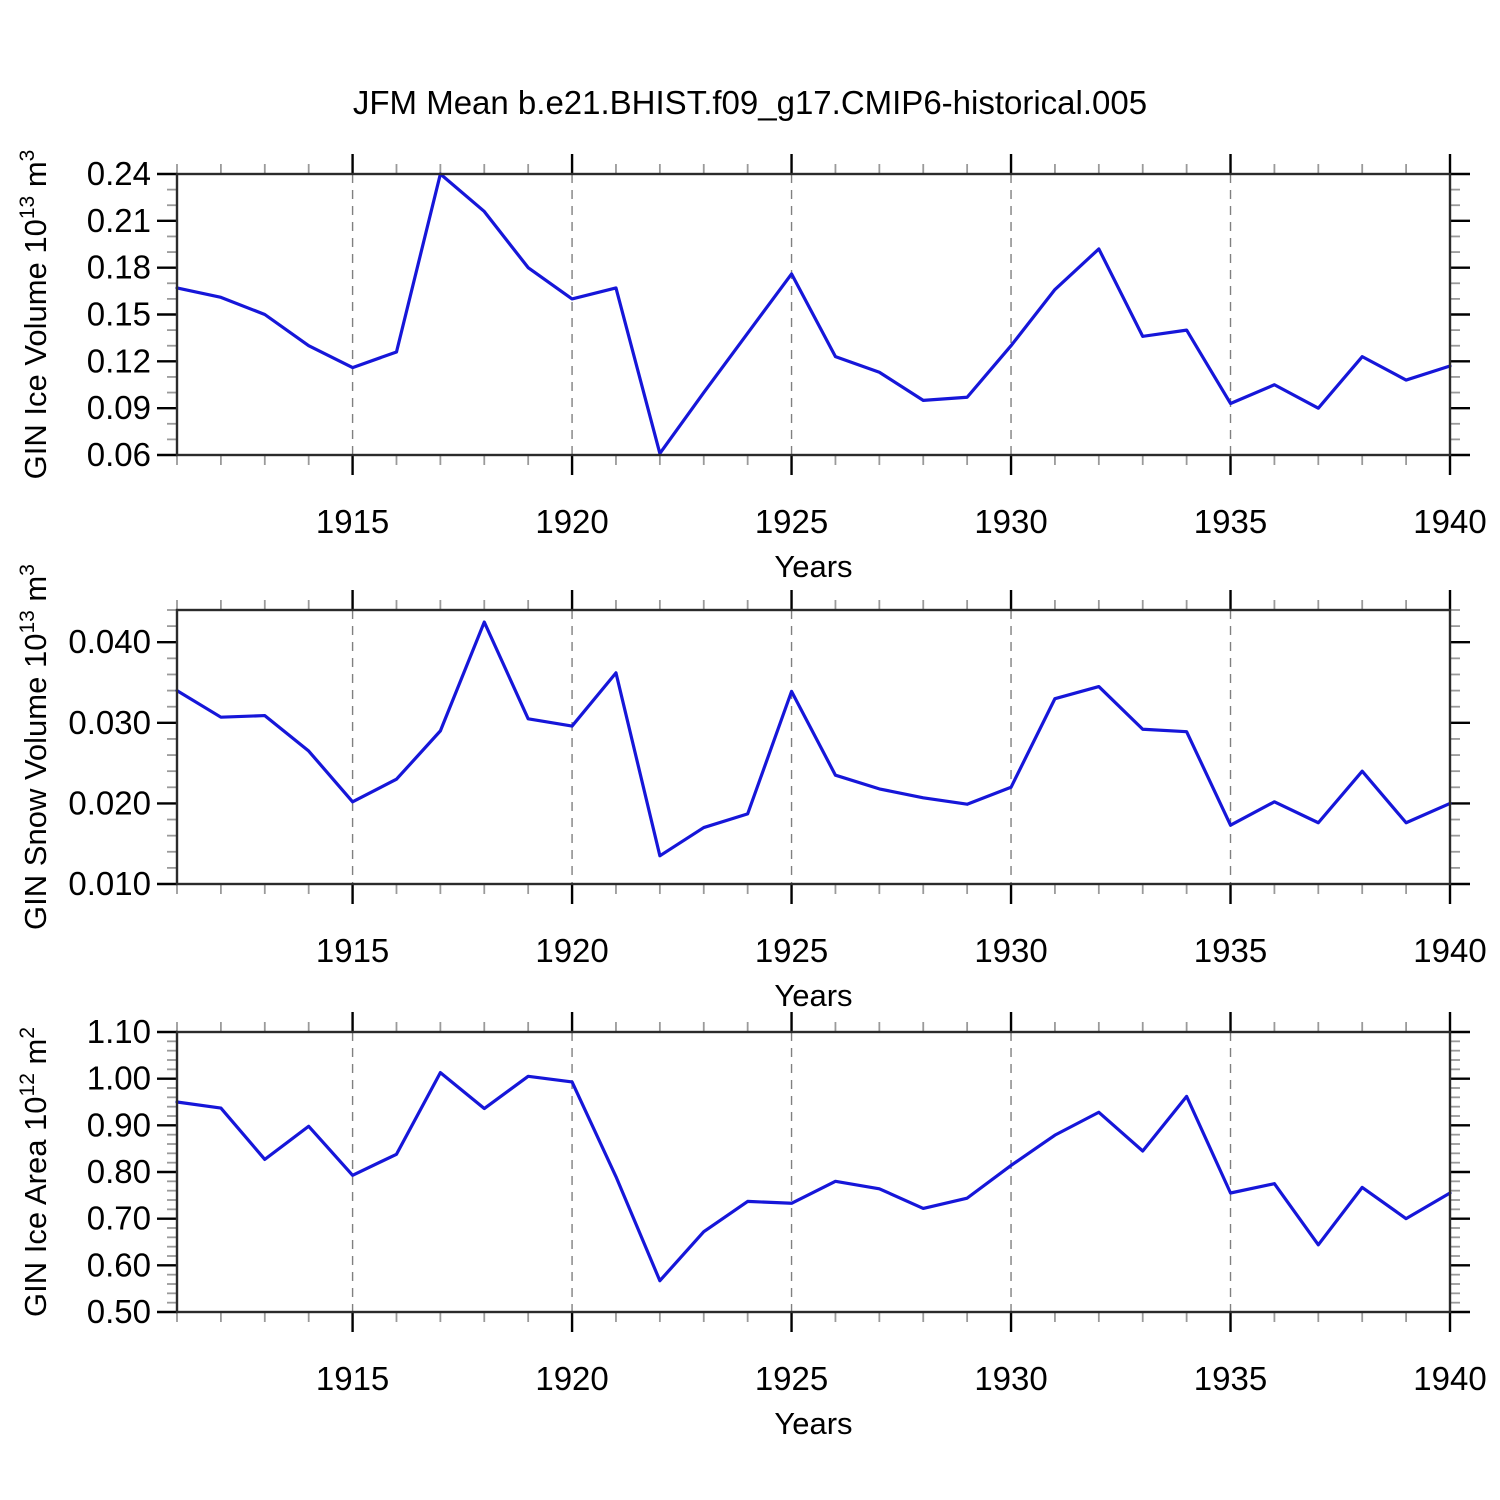 Image resolution: width=1500 pixels, height=1500 pixels. What do you see at coordinates (119, 407) in the screenshot?
I see `y-tick-label: 0.09` at bounding box center [119, 407].